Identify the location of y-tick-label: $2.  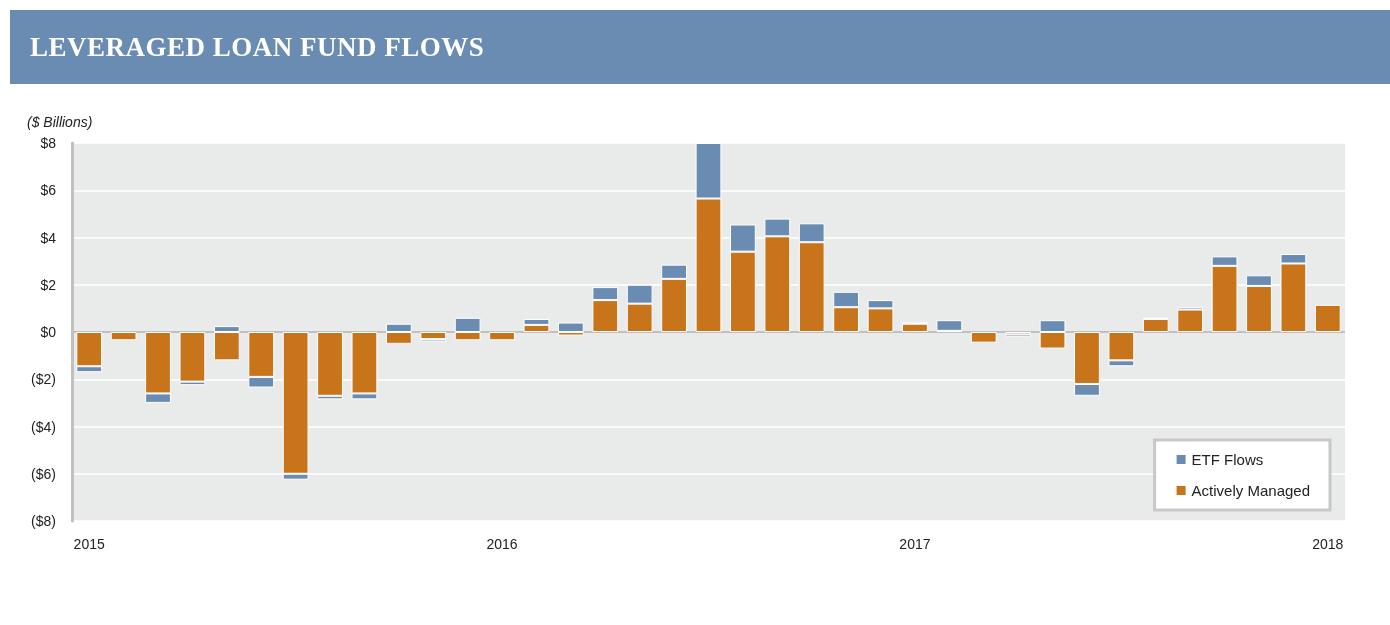
(48, 284).